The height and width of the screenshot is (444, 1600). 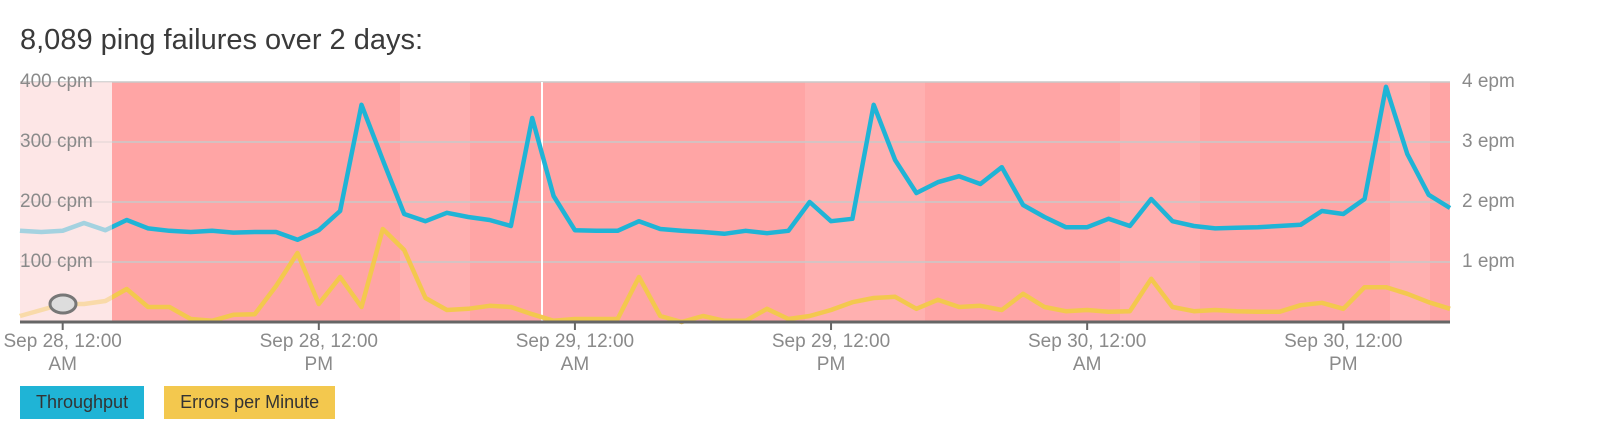 What do you see at coordinates (575, 353) in the screenshot?
I see `x-tick-label: Sep 29, 12:00 AM` at bounding box center [575, 353].